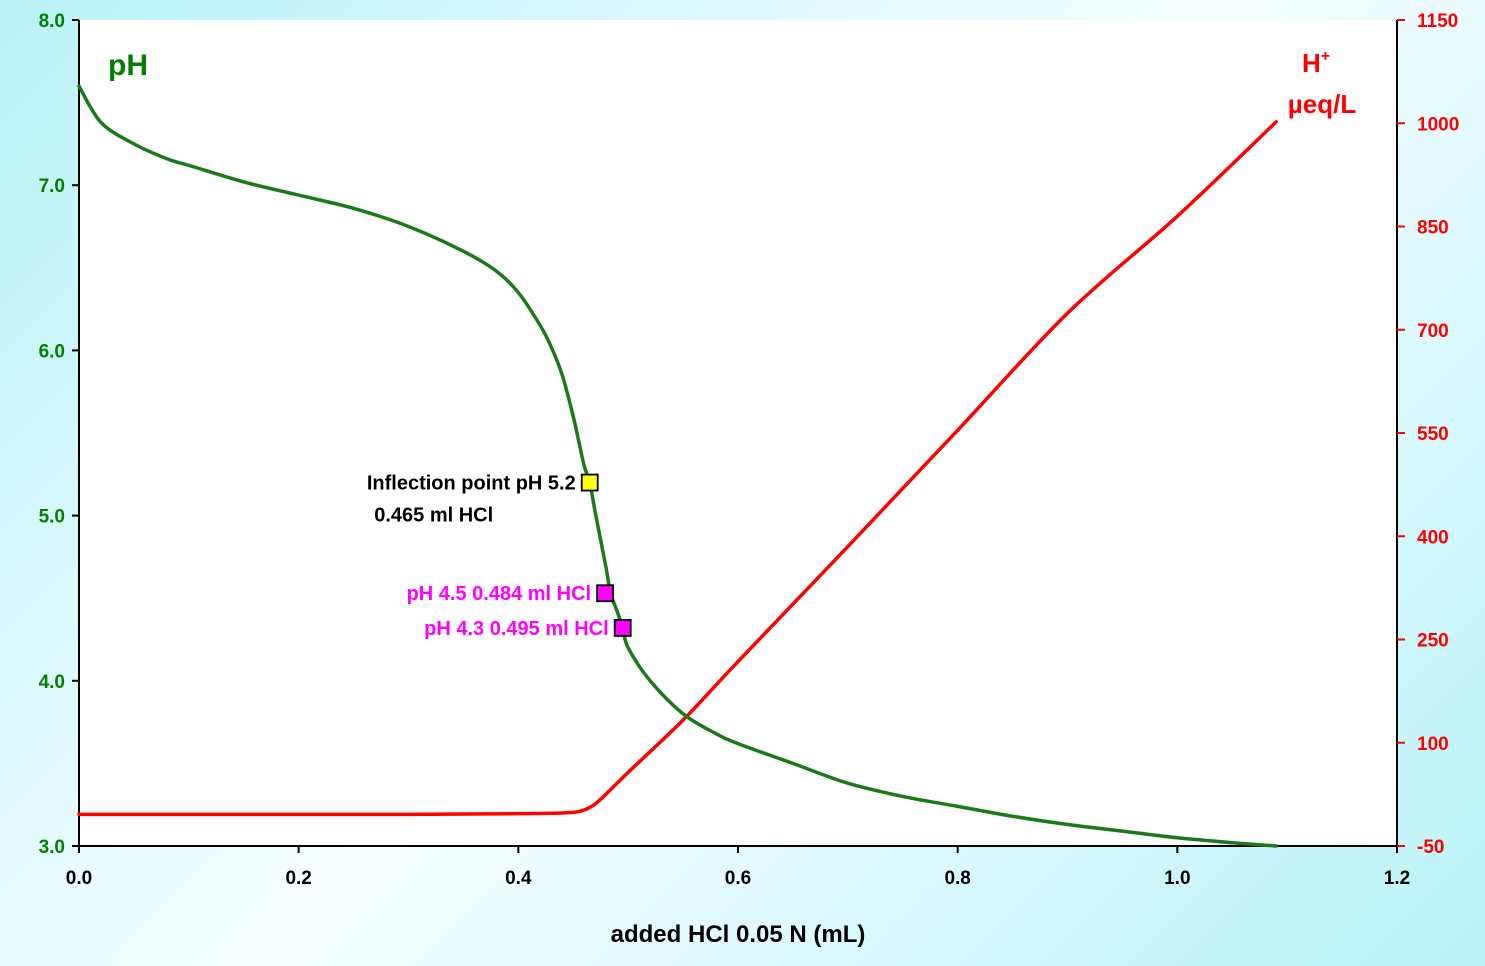 Image resolution: width=1485 pixels, height=966 pixels. Describe the element at coordinates (52, 351) in the screenshot. I see `y-left-tick-label: 6.0` at that location.